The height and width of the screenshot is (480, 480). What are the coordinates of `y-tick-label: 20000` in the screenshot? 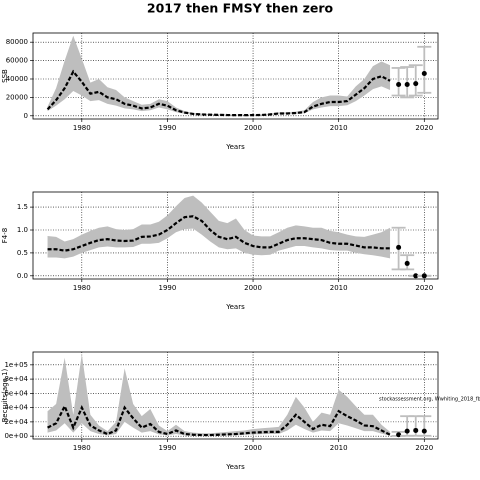 It's located at (17, 97).